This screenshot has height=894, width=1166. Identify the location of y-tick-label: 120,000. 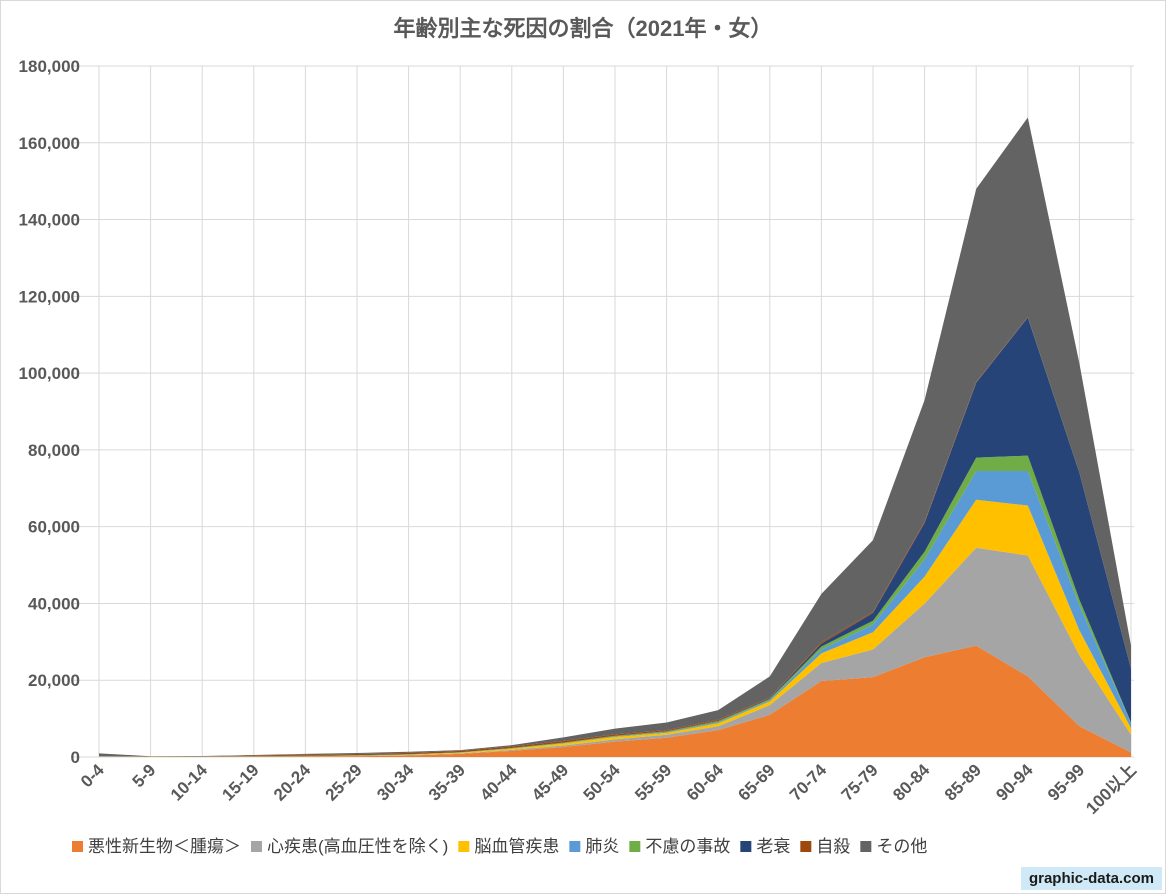
(49, 296).